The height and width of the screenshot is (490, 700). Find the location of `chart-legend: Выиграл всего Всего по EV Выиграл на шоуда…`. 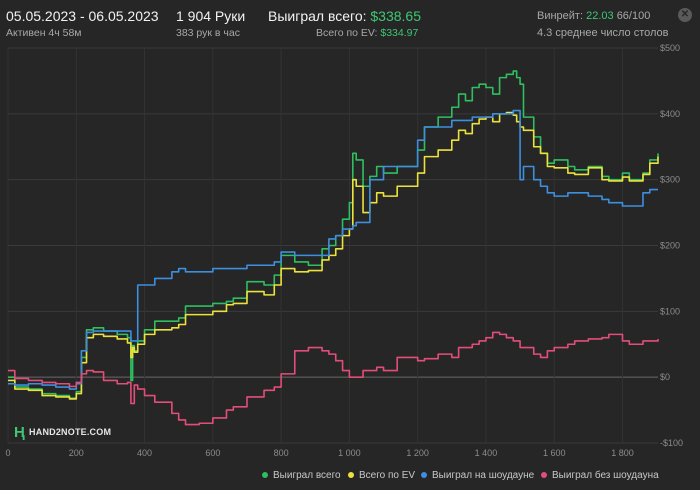

chart-legend: Выиграл всего Всего по EV Выиграл на шоуда… is located at coordinates (350, 478).